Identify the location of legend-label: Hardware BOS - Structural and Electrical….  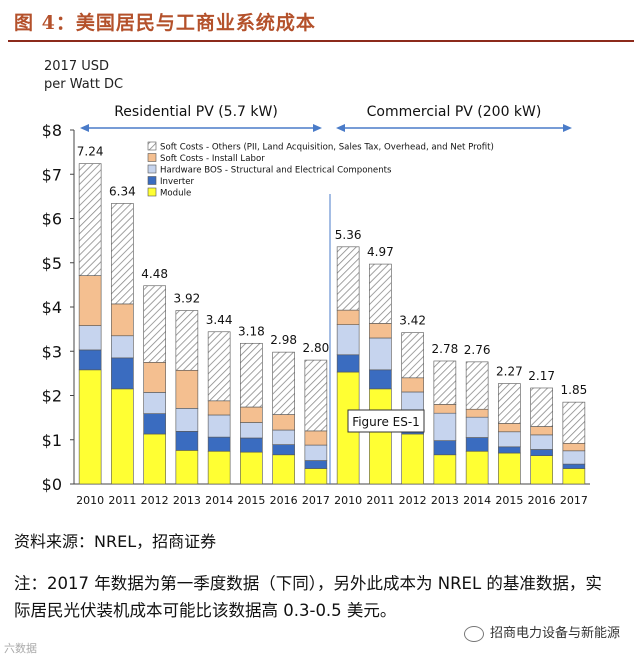
(276, 171).